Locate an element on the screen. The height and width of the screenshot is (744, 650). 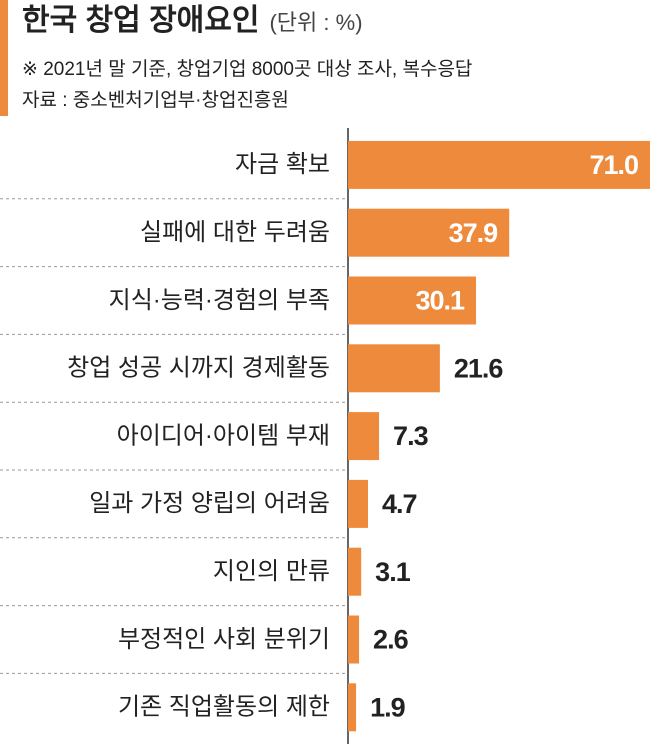
value-label: 37.9 is located at coordinates (474, 233).